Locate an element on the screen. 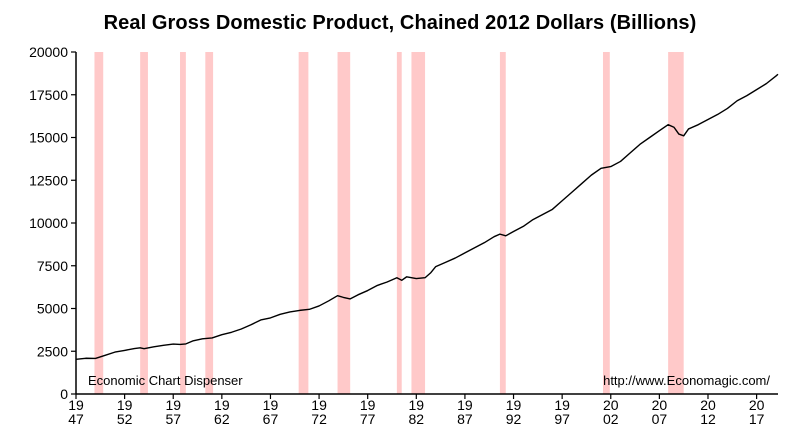 The width and height of the screenshot is (800, 426). y-axis-ticks: 0 2500 5000 7500 10000 12500 15000 17500 20000 is located at coordinates (52, 223).